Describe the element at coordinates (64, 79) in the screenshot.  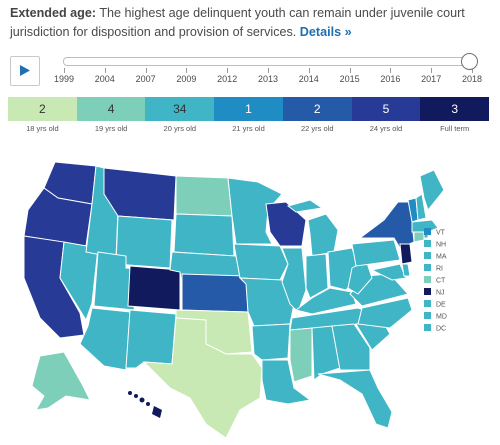
I see `timeline-year-label: 1999` at that location.